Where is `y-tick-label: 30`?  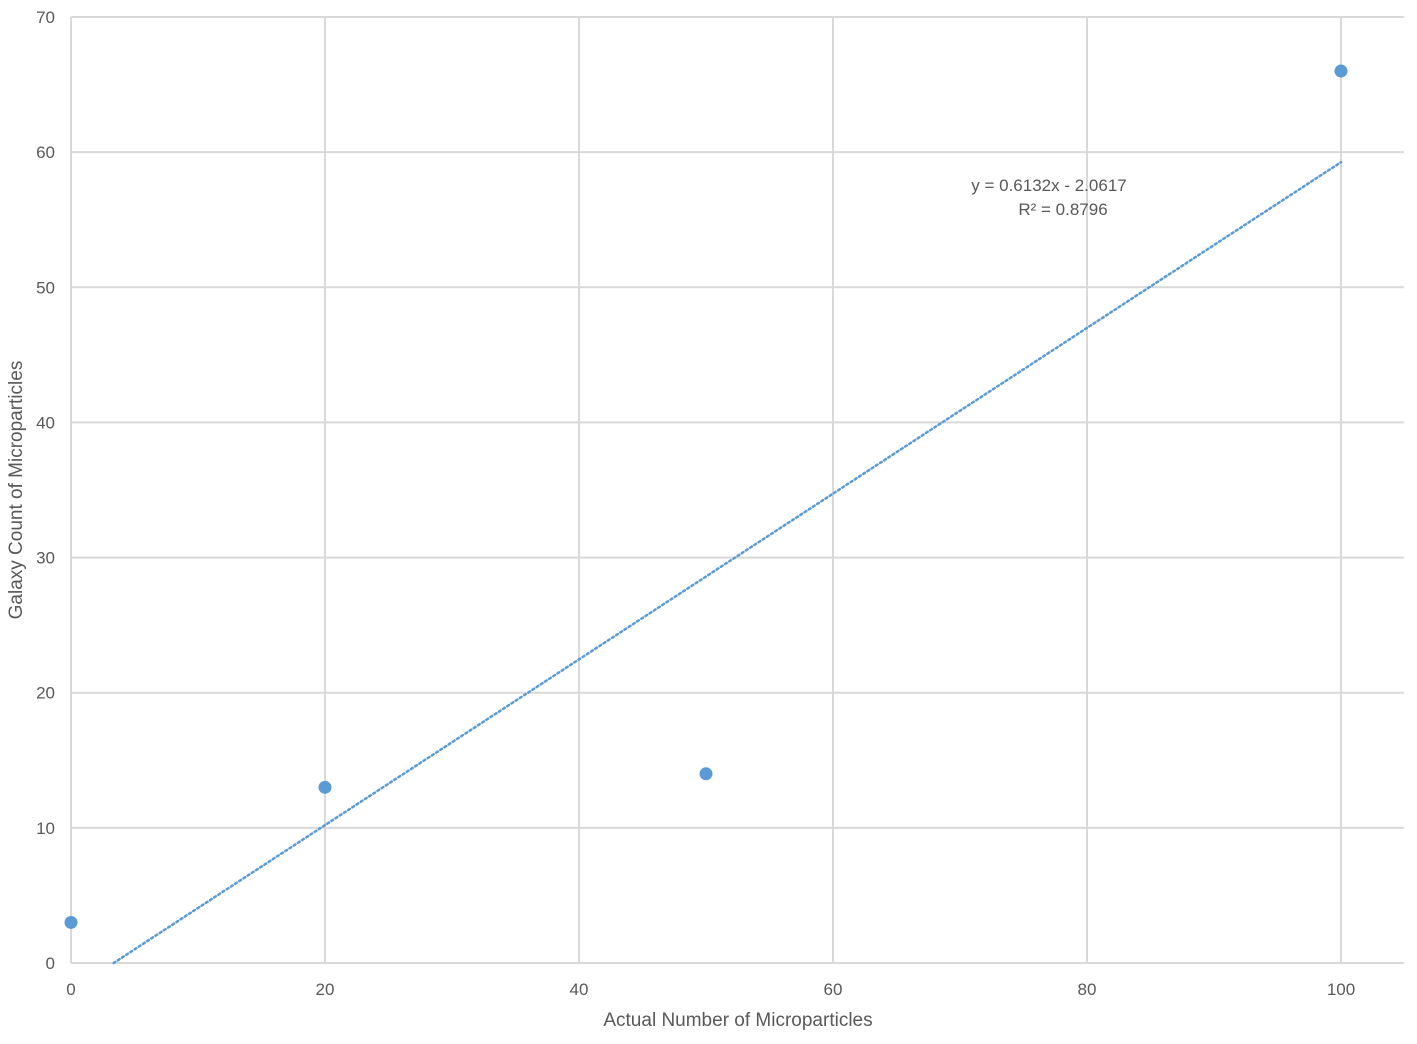 y-tick-label: 30 is located at coordinates (45, 558).